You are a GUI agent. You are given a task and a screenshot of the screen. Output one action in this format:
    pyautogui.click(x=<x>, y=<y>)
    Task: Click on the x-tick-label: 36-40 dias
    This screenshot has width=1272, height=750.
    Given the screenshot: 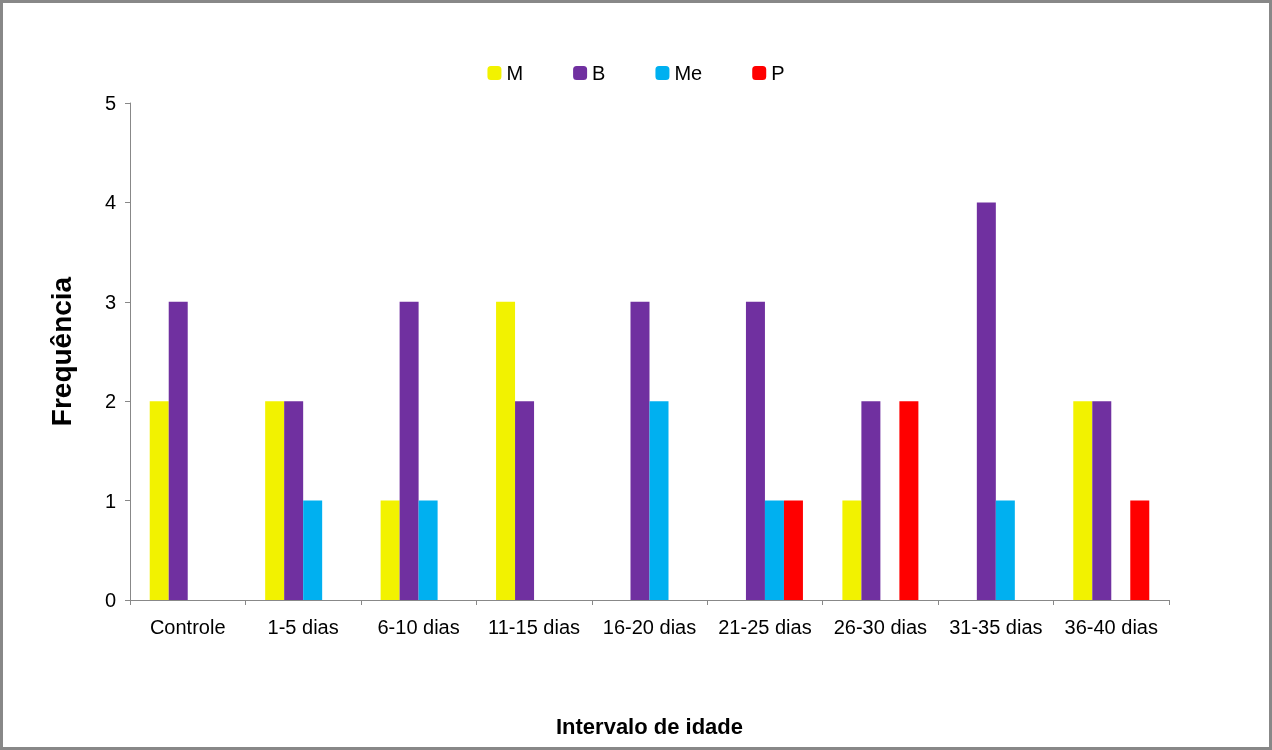 What is the action you would take?
    pyautogui.click(x=1111, y=627)
    